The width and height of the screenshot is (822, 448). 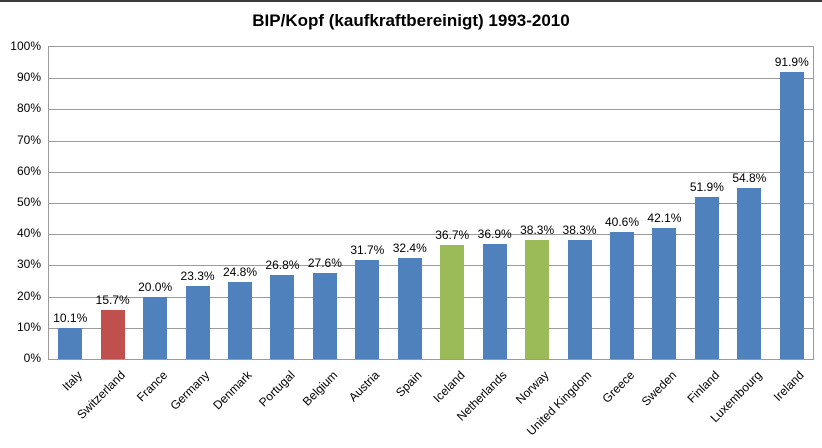 What do you see at coordinates (706, 278) in the screenshot?
I see `bar-finland` at bounding box center [706, 278].